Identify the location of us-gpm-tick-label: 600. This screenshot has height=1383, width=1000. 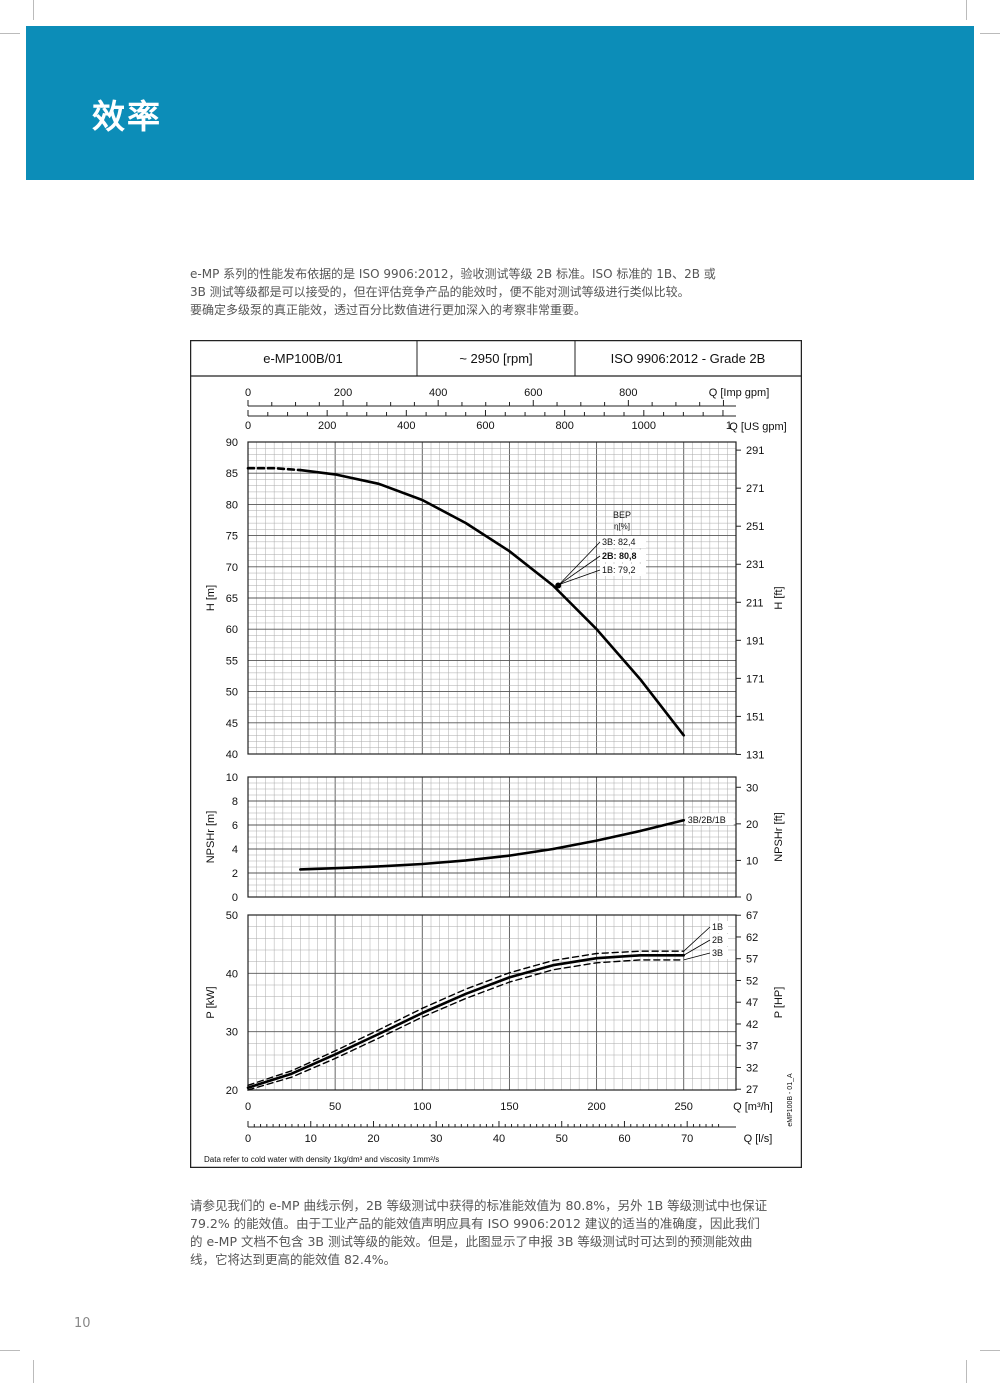
(485, 426).